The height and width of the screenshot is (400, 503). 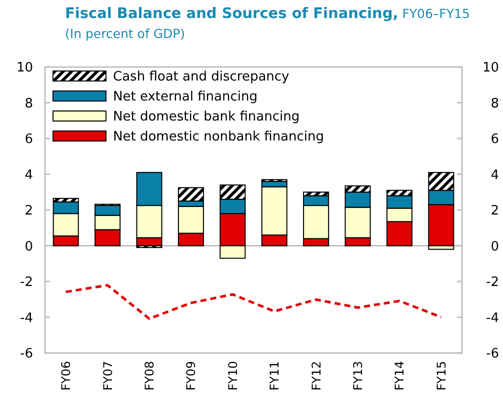 What do you see at coordinates (490, 68) in the screenshot?
I see `y2-tick-label: 10` at bounding box center [490, 68].